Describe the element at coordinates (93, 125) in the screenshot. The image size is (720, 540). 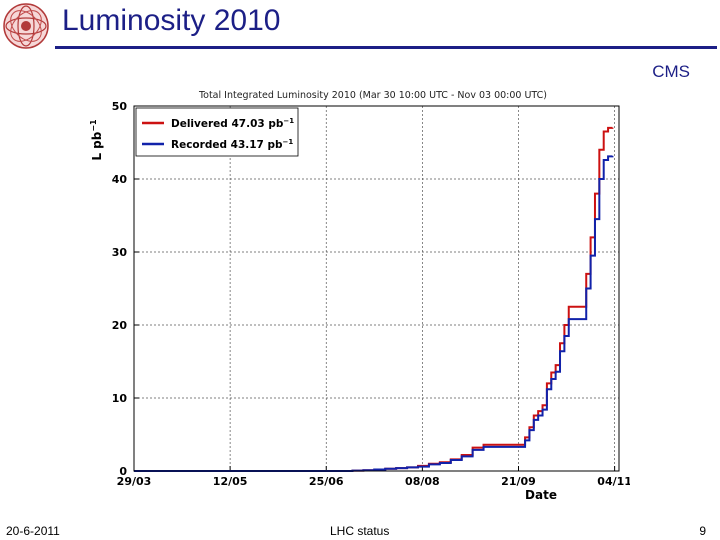
I see `y-axis-label-exponent: −1` at that location.